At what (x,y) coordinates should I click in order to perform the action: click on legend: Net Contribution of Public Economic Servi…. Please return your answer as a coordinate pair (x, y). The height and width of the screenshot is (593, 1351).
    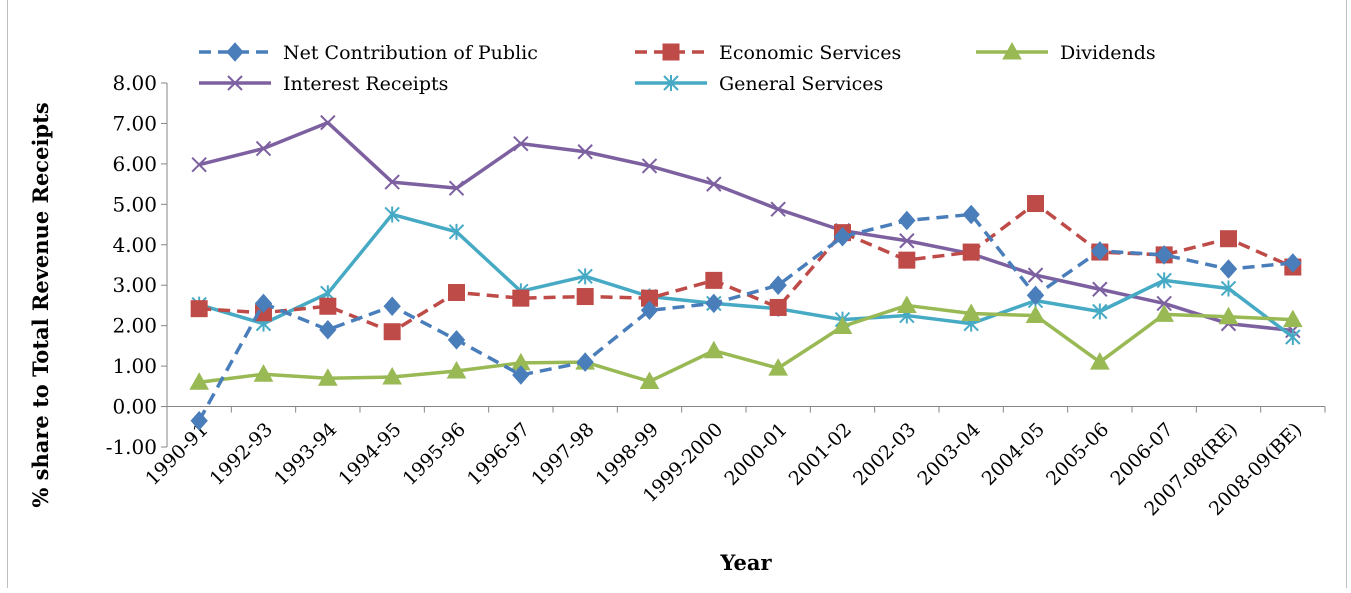
    Looking at the image, I should click on (677, 68).